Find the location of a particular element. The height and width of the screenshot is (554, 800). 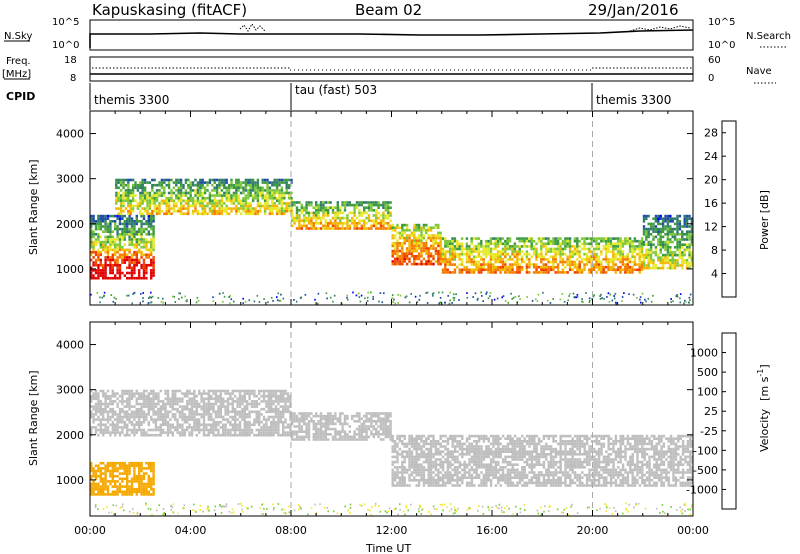

nsky-label: N.Sky is located at coordinates (18, 36).